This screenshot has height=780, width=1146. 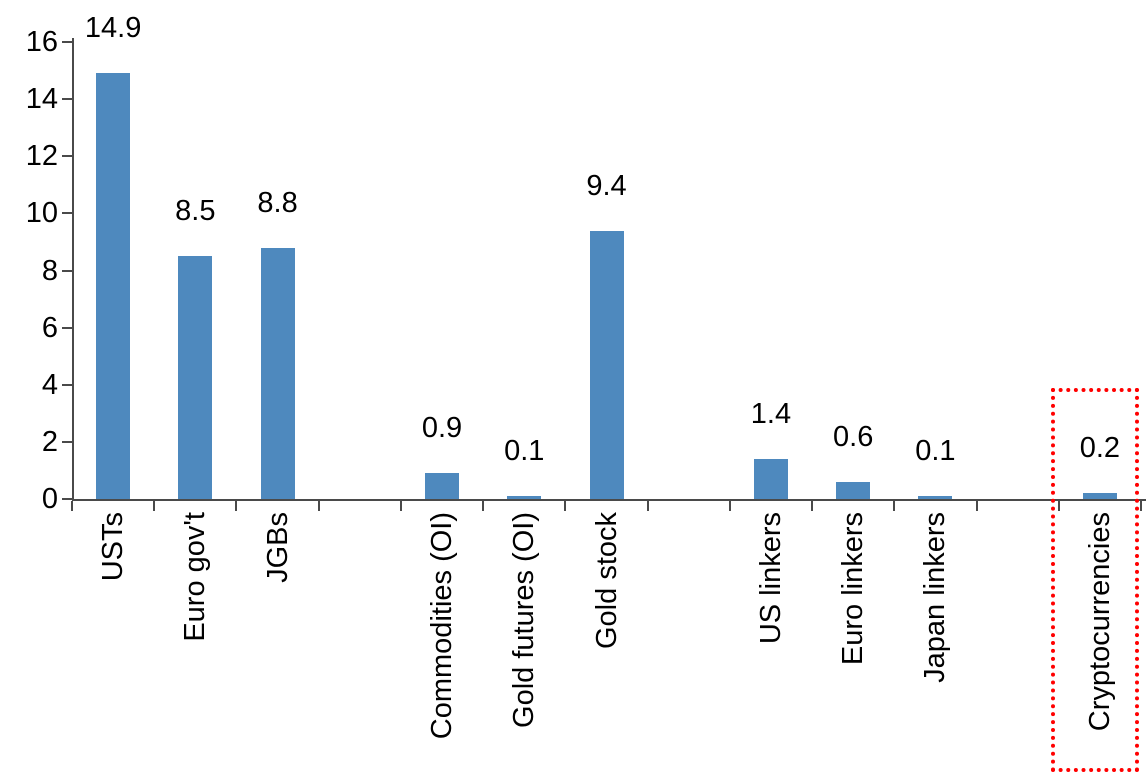 I want to click on bar-euro-gov-t, so click(x=195, y=377).